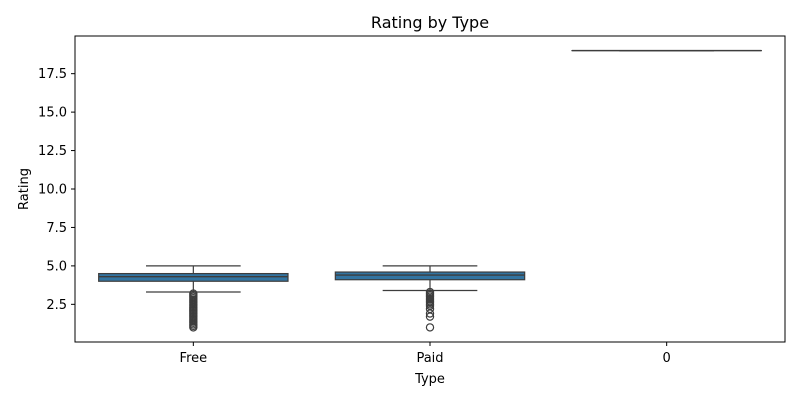 The width and height of the screenshot is (800, 400). I want to click on x-tick-label: Paid, so click(429, 358).